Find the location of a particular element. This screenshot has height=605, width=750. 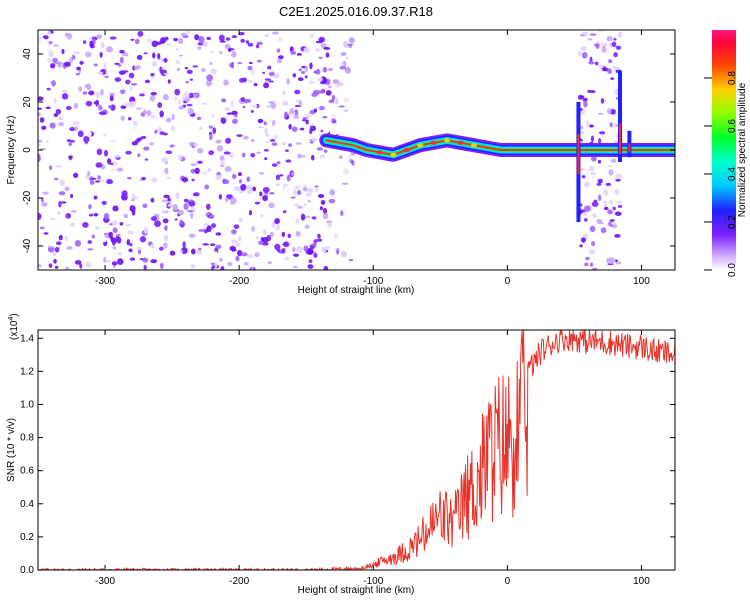

snr-scale-label: (x104) is located at coordinates (14, 326).